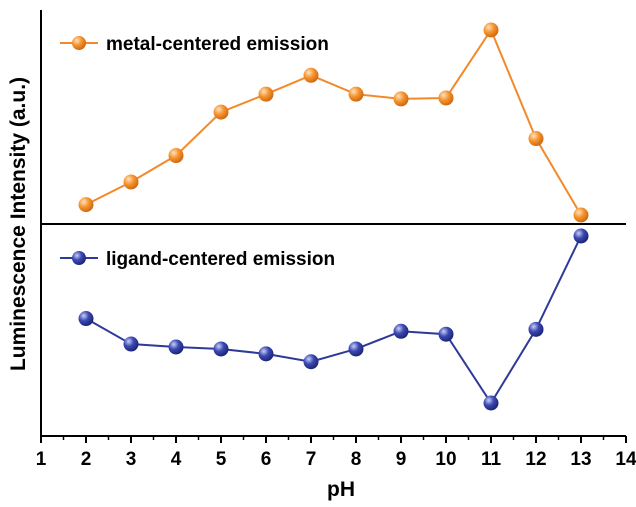  I want to click on x-tick-label-6: 6, so click(266, 459).